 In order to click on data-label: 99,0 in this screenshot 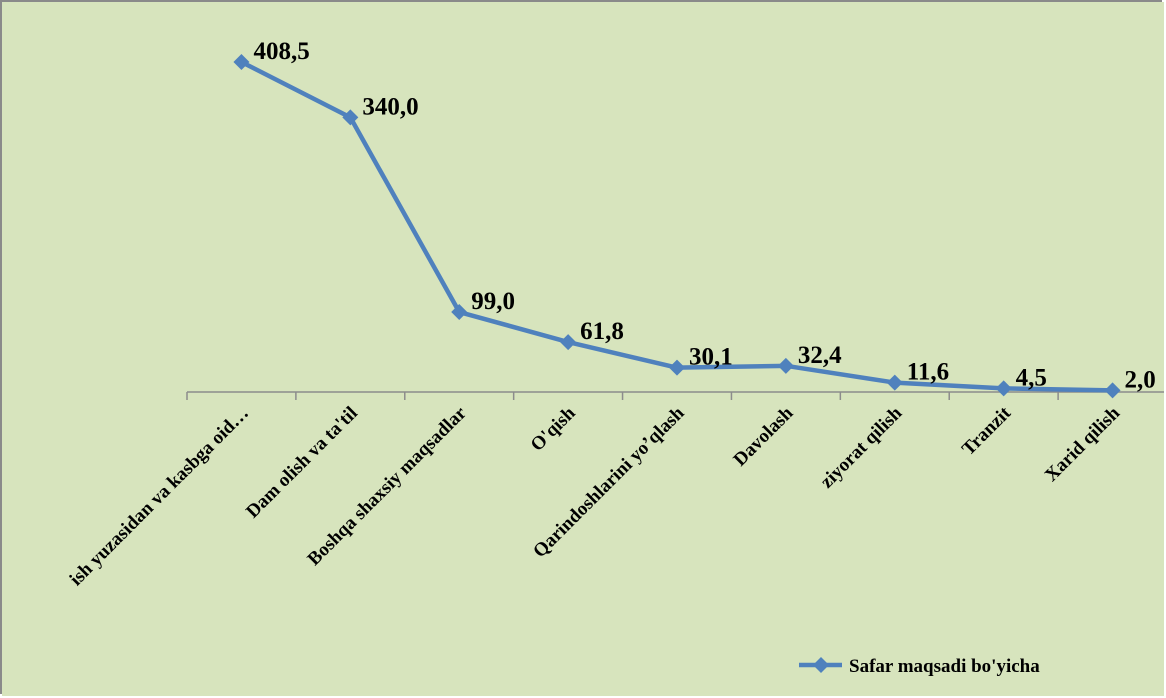, I will do `click(493, 301)`.